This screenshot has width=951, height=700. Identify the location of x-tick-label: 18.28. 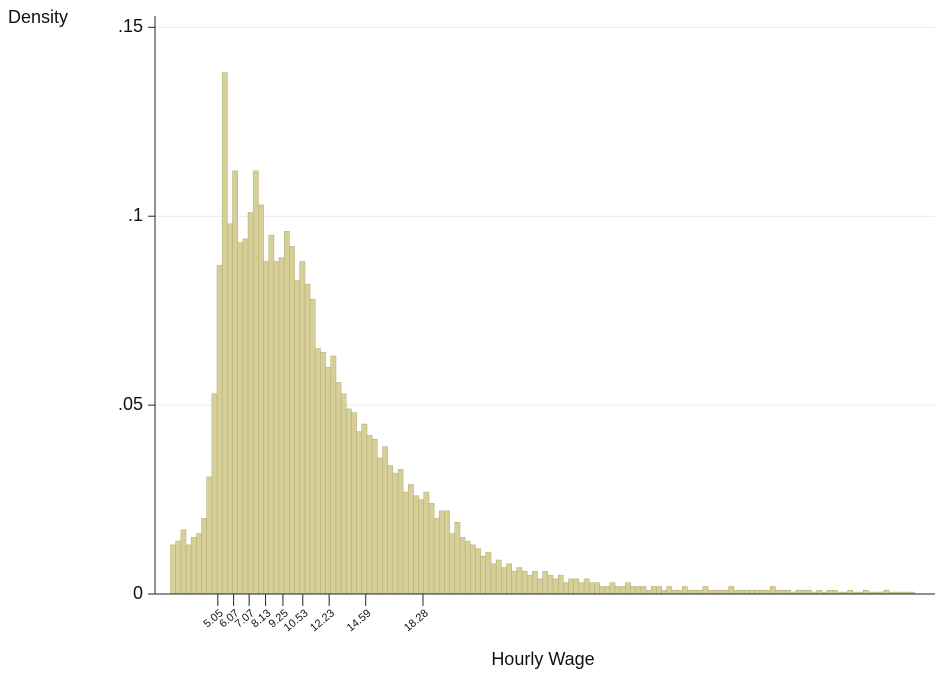
(416, 620).